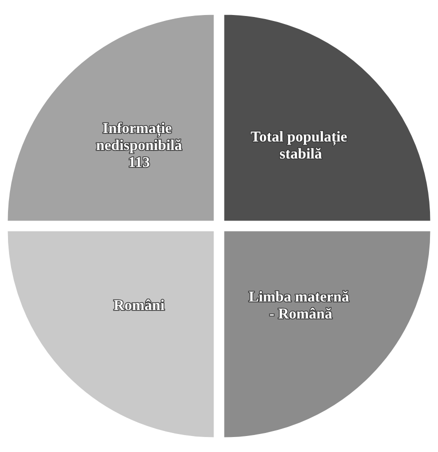 Image resolution: width=438 pixels, height=452 pixels. What do you see at coordinates (139, 163) in the screenshot?
I see `data-label: 113` at bounding box center [139, 163].